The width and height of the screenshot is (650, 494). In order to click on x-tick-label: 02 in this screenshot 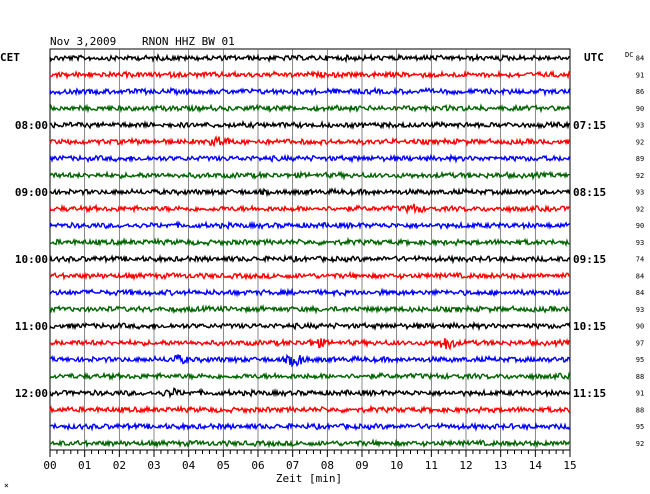, I will do `click(119, 465)`.